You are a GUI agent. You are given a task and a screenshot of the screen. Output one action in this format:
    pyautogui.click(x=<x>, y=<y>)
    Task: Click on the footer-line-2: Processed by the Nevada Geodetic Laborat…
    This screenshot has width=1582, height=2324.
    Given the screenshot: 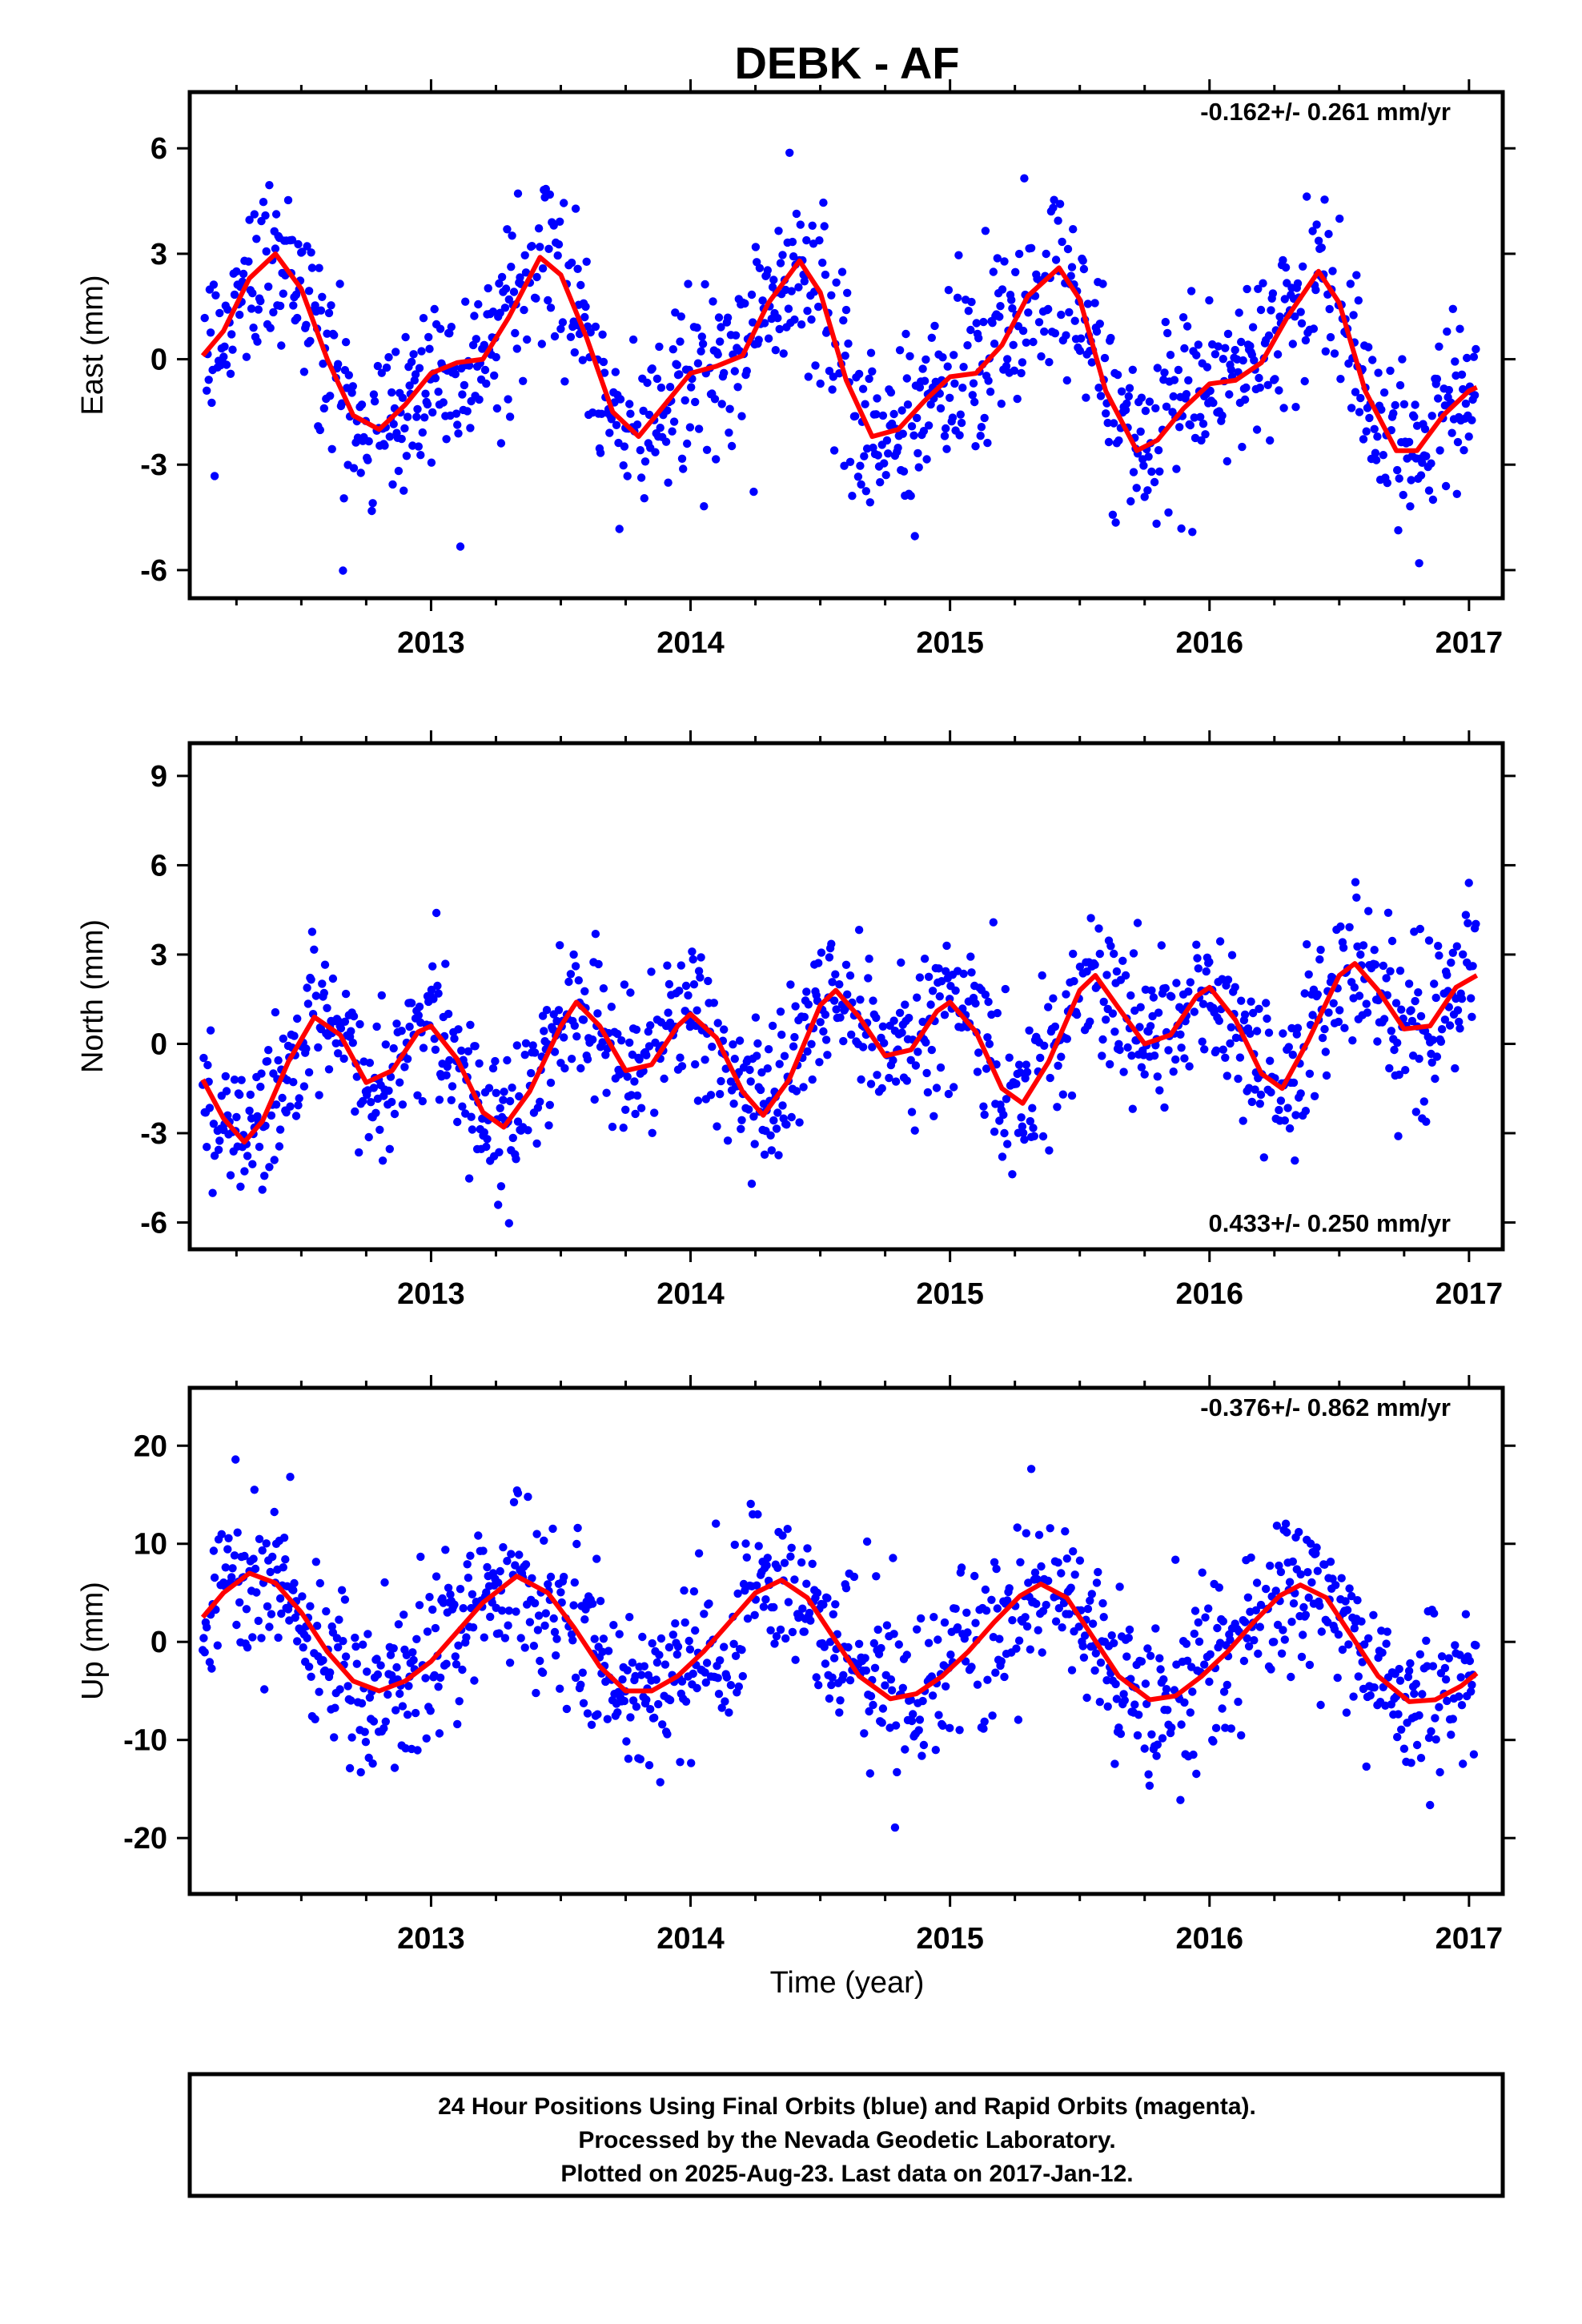 What is the action you would take?
    pyautogui.click(x=847, y=2140)
    